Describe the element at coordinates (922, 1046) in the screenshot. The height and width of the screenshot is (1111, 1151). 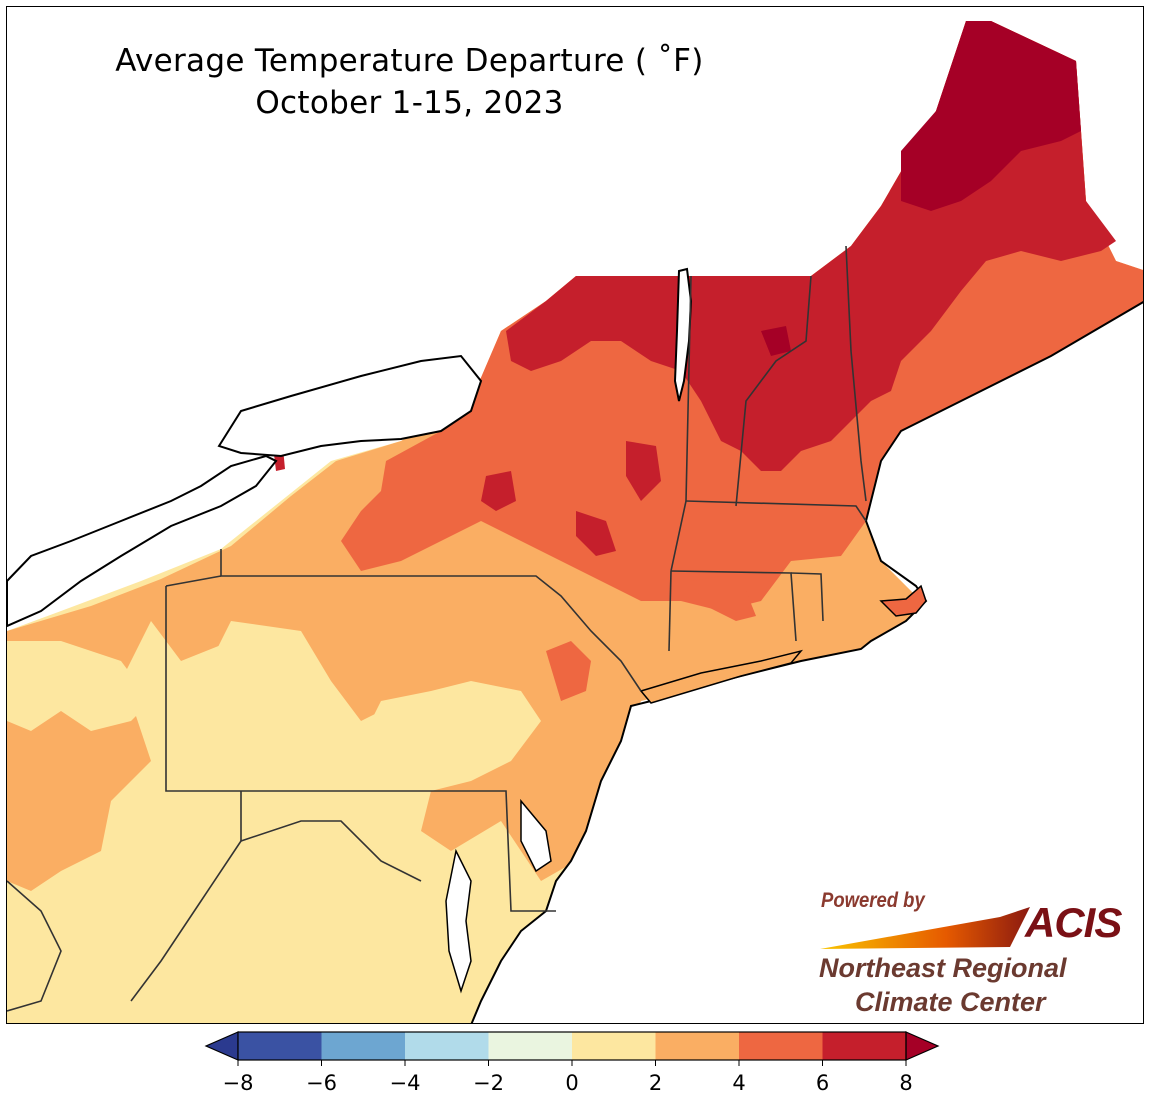
I see `colorbar-over-arrow` at that location.